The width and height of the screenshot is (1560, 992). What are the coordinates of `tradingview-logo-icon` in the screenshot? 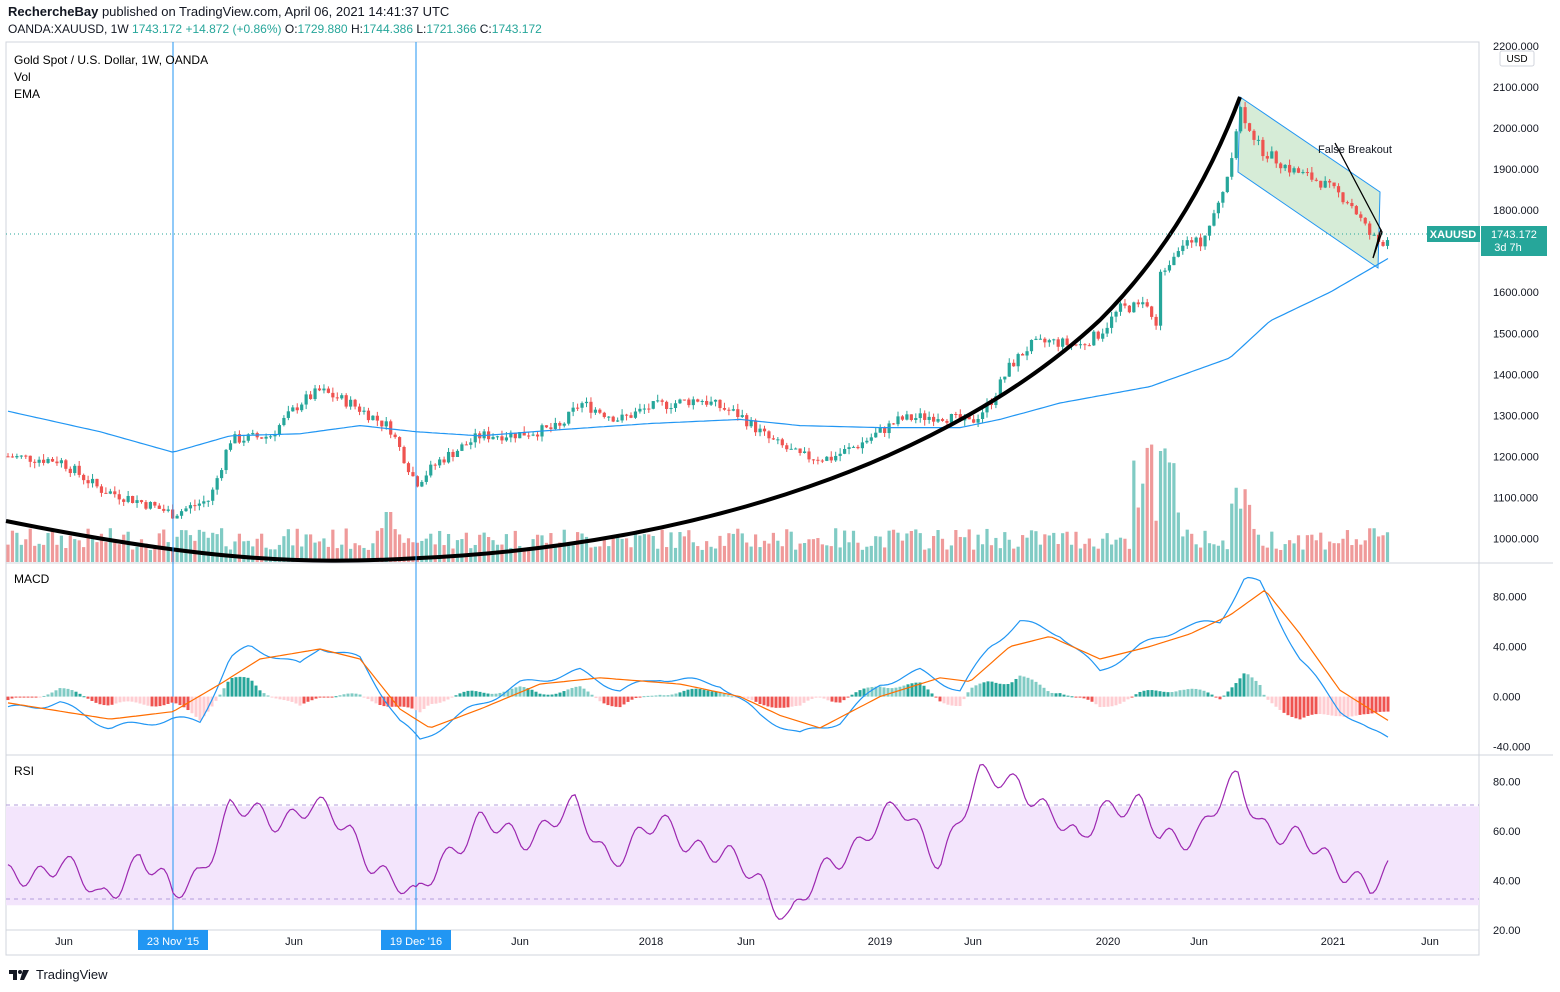 It's located at (19, 974).